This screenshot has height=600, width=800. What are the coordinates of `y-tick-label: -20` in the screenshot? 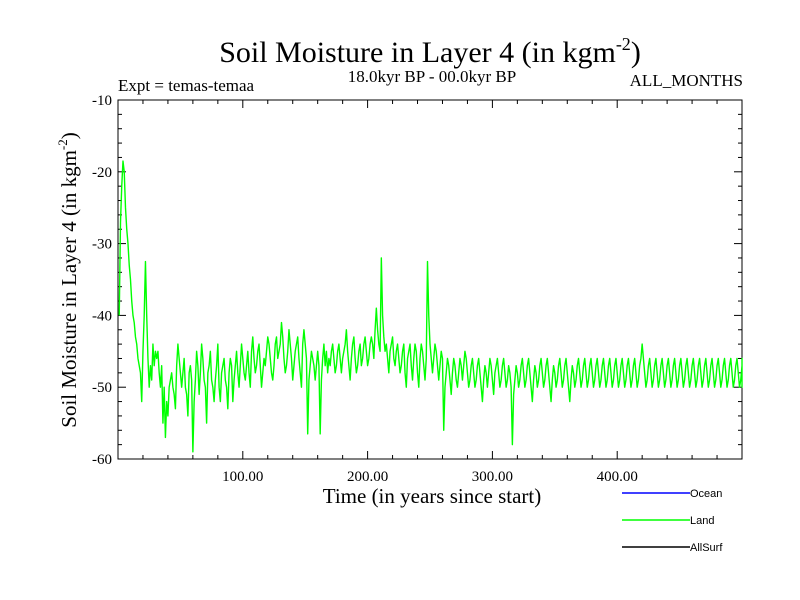 It's located at (102, 173).